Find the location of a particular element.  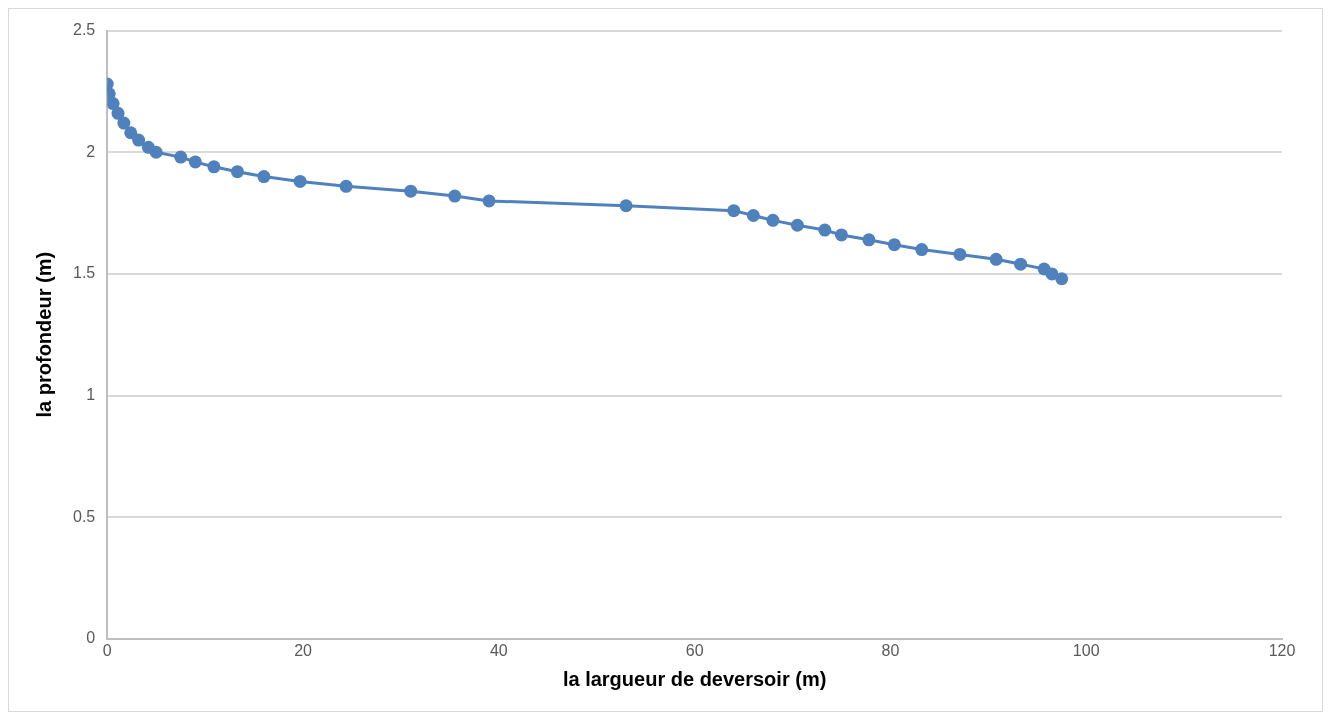

y-axis-title: la profondeur (m) is located at coordinates (43, 334).